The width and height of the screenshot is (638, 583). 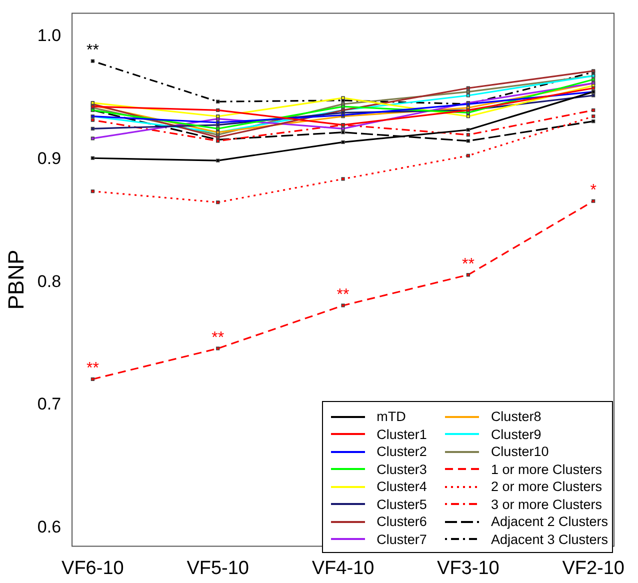 What do you see at coordinates (519, 451) in the screenshot?
I see `legend-label: Cluster10` at bounding box center [519, 451].